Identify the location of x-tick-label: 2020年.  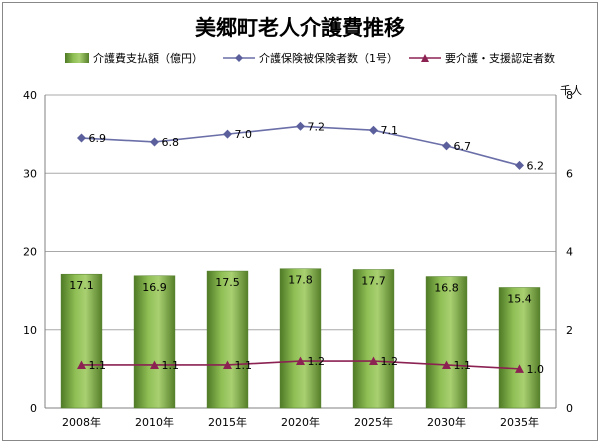
(300, 422).